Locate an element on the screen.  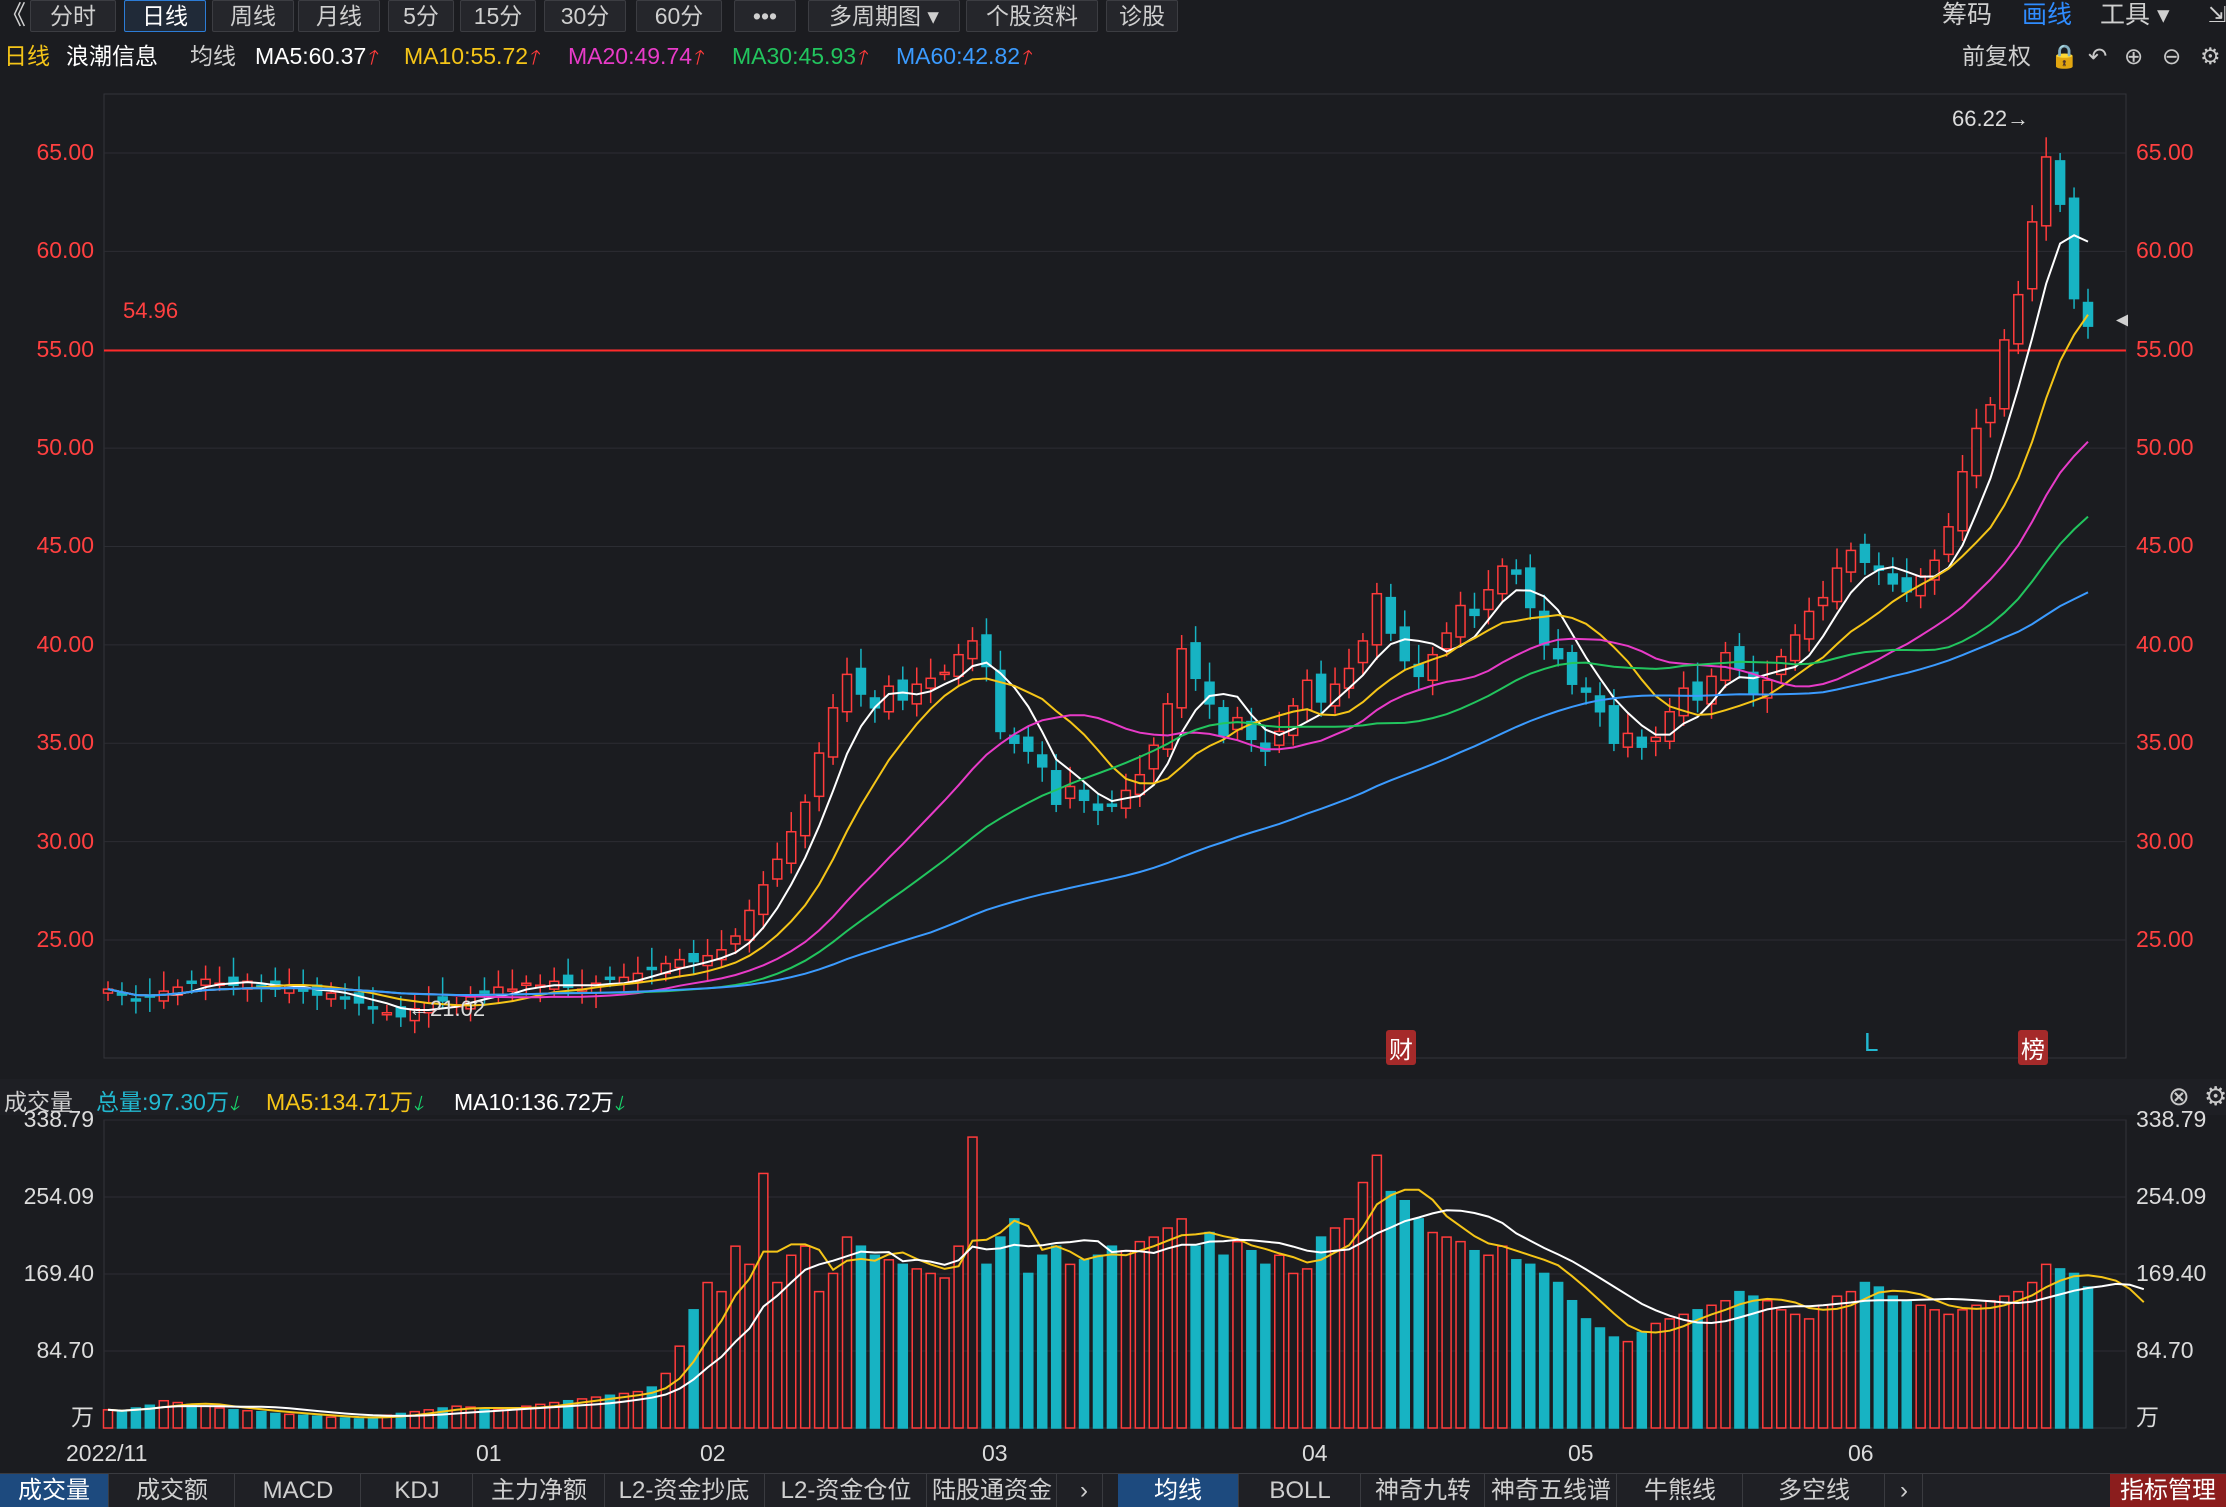
tab-2: 周线 is located at coordinates (253, 16).